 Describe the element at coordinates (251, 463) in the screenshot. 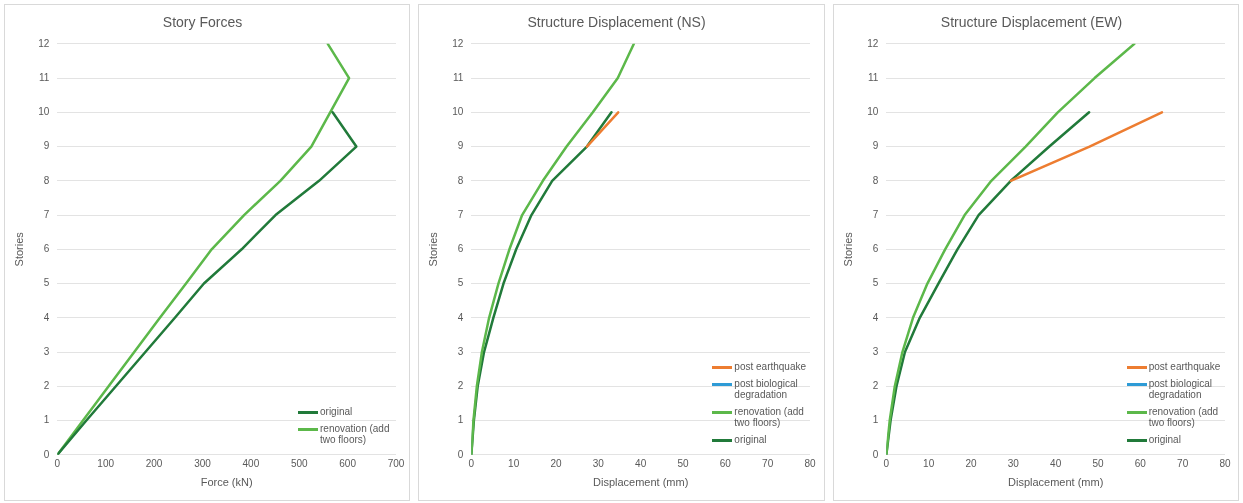

I see `x-tick-label: 400` at that location.